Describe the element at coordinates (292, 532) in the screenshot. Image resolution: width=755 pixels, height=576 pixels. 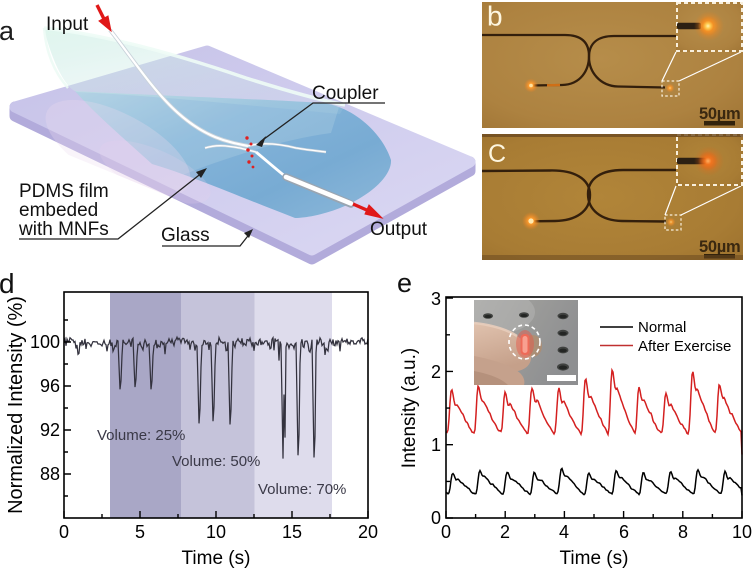
I see `svg-text: 15` at that location.